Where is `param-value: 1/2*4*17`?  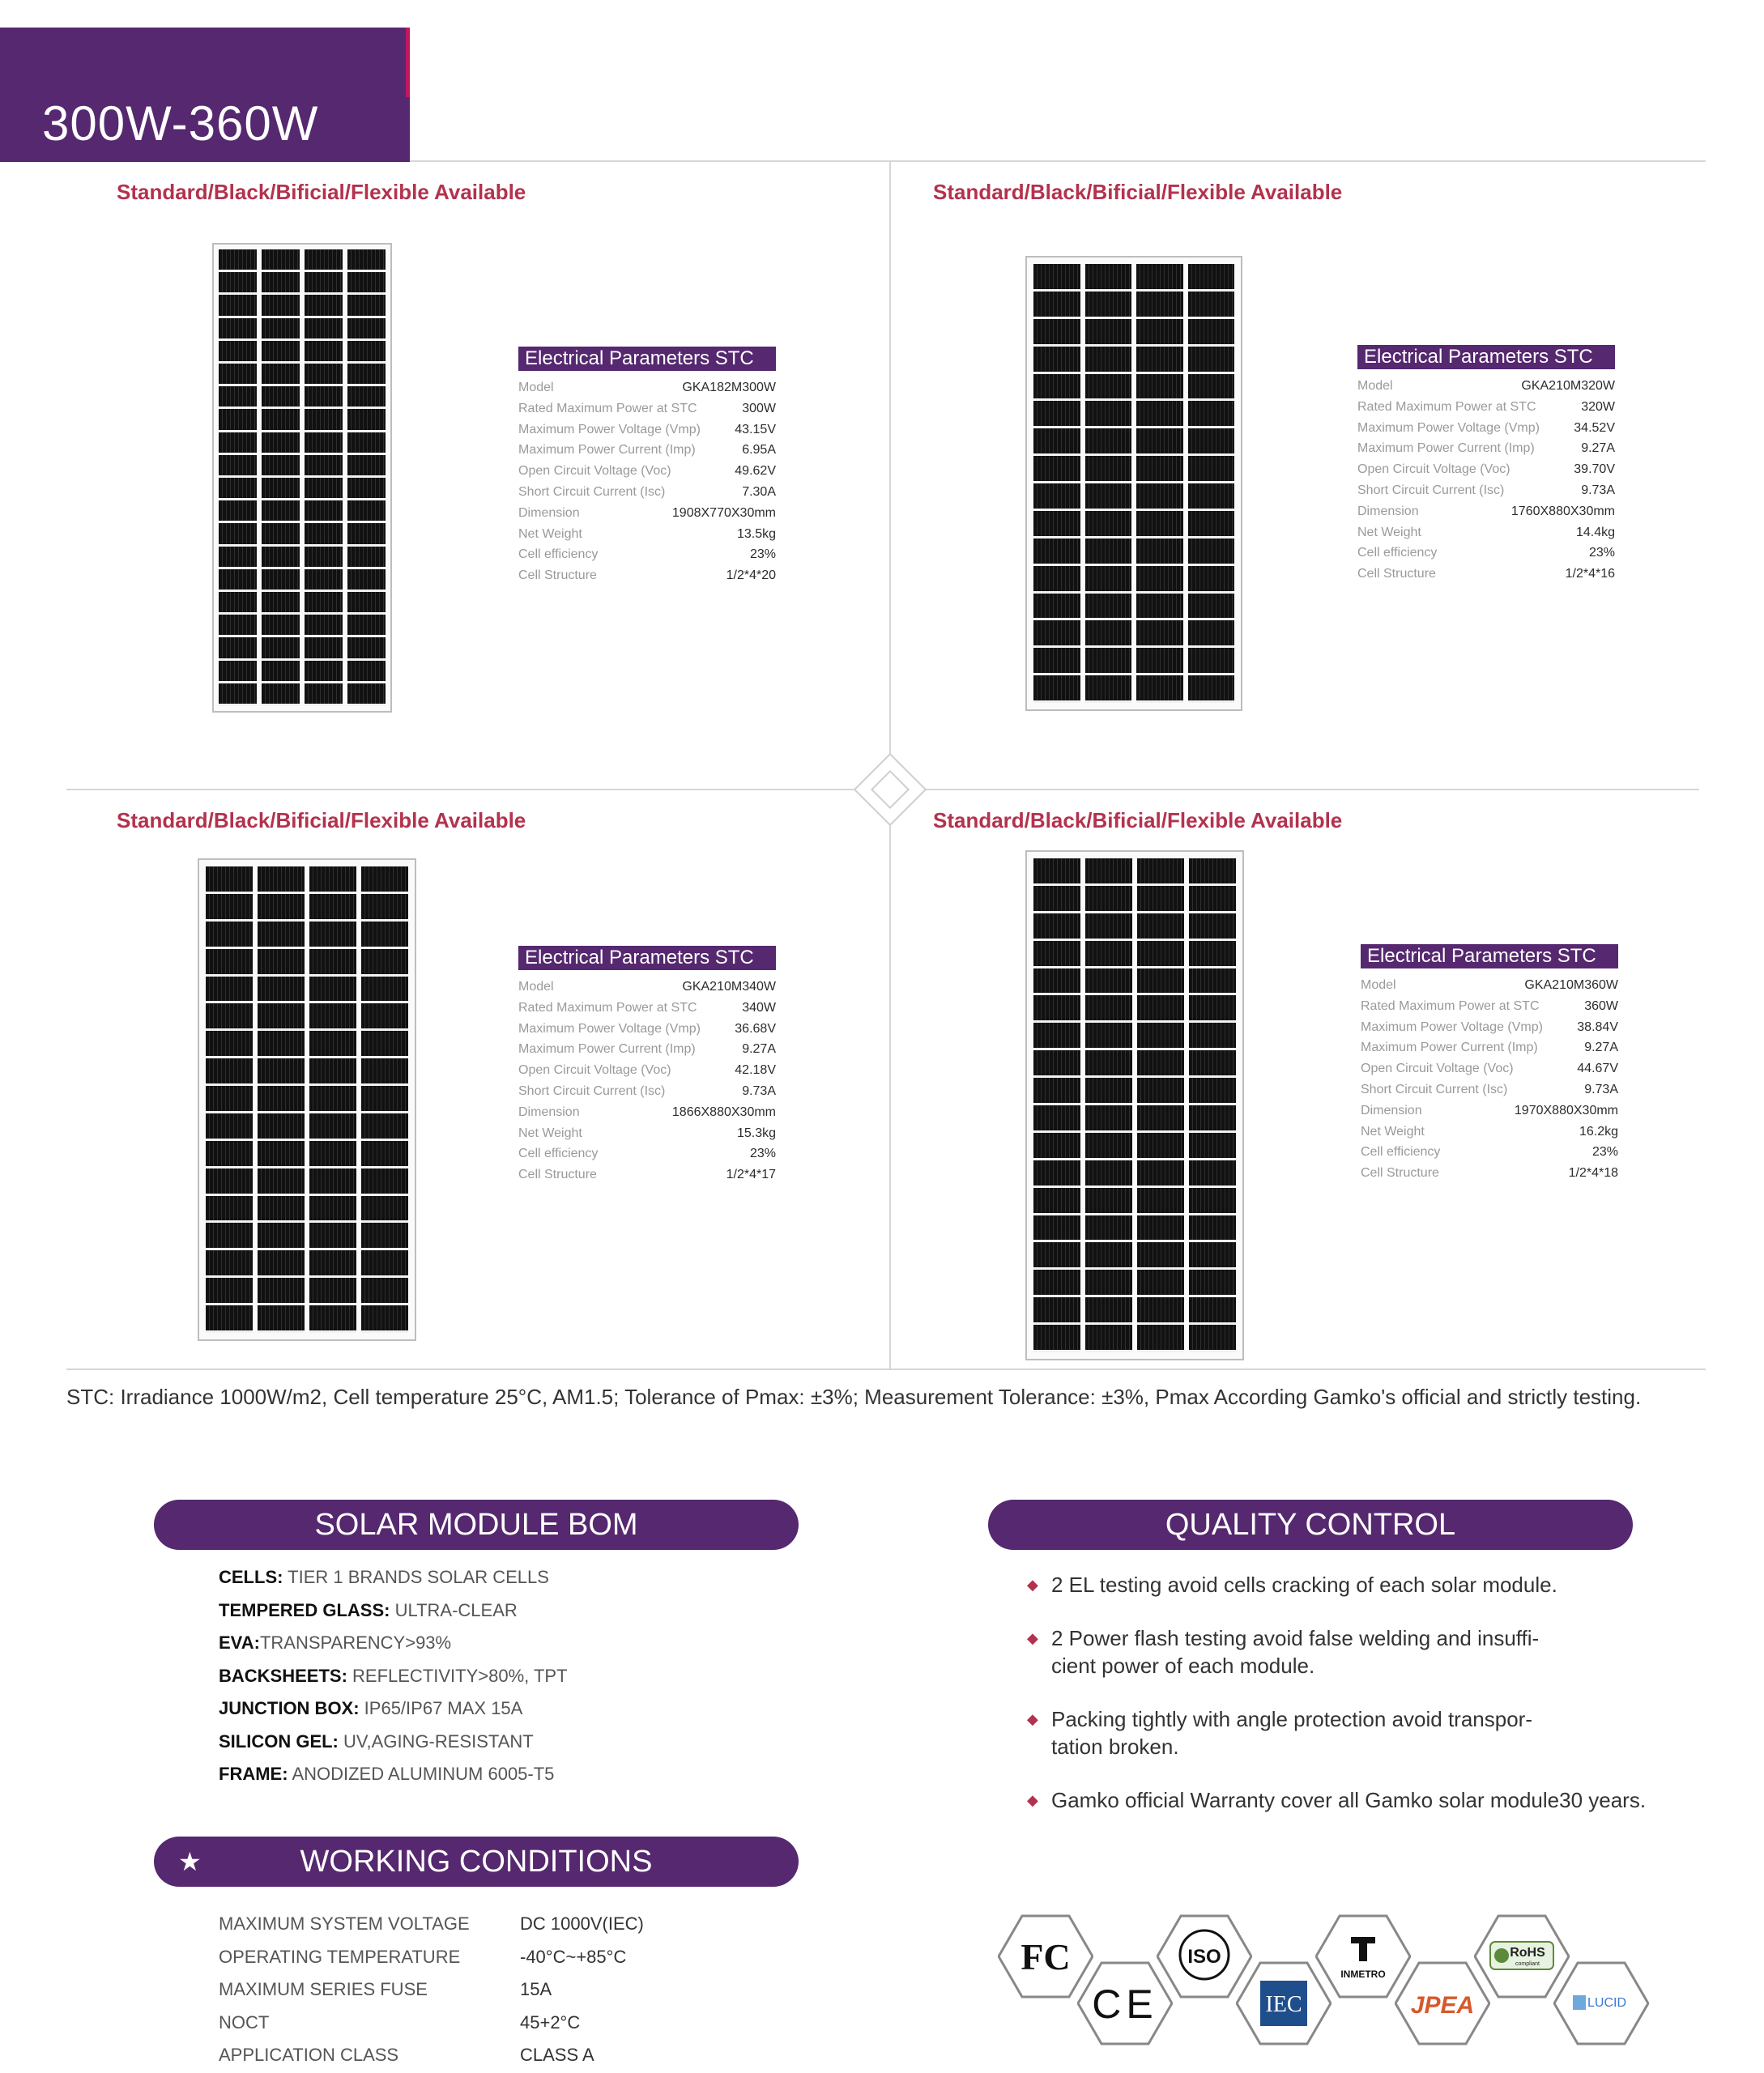 param-value: 1/2*4*17 is located at coordinates (751, 1175).